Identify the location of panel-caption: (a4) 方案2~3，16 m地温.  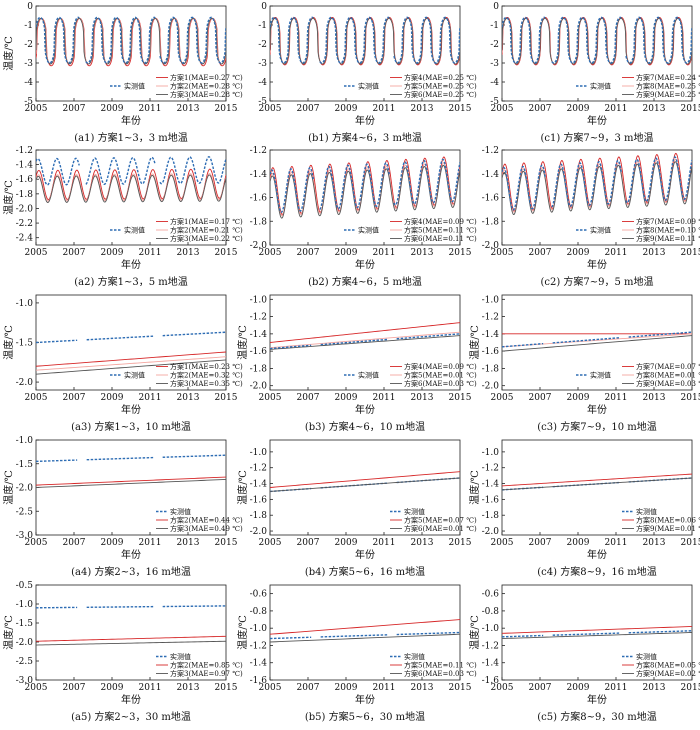
(131, 571).